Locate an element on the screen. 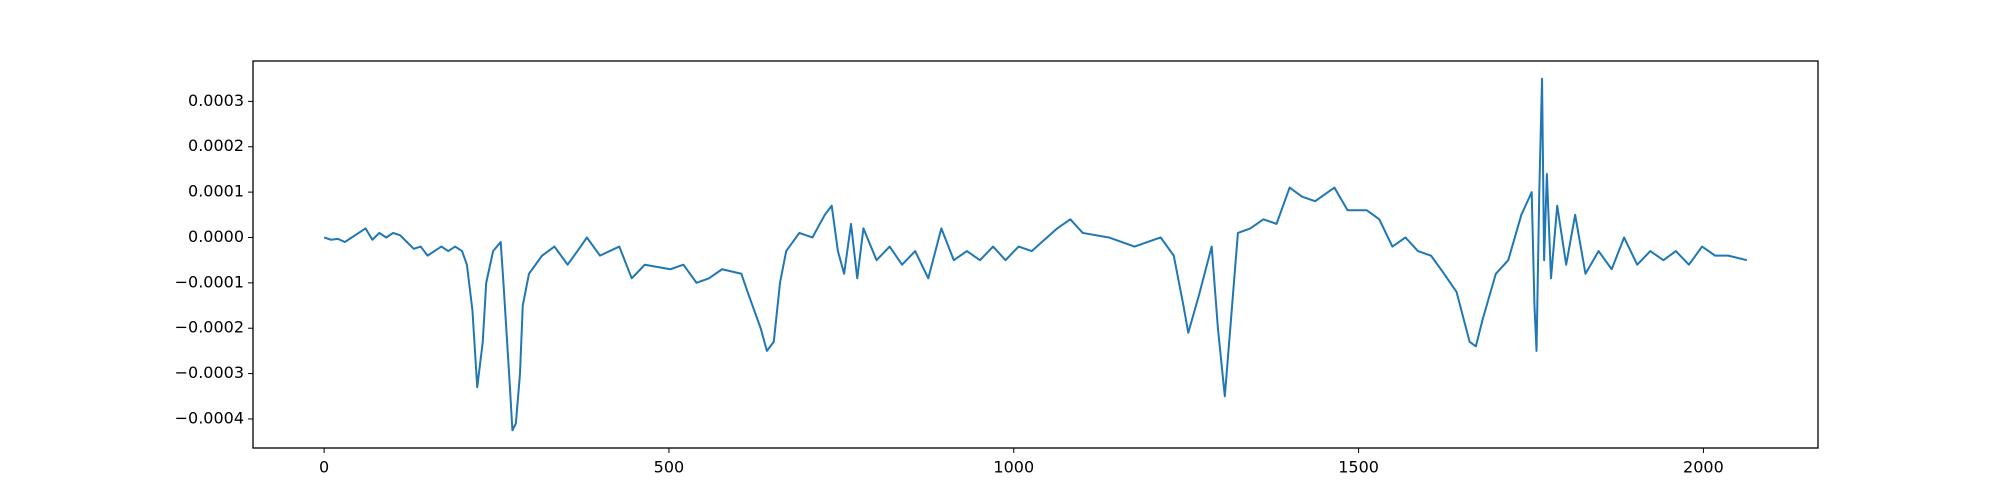 This screenshot has width=2000, height=500. y-tick-label: −0.0004 is located at coordinates (209, 417).